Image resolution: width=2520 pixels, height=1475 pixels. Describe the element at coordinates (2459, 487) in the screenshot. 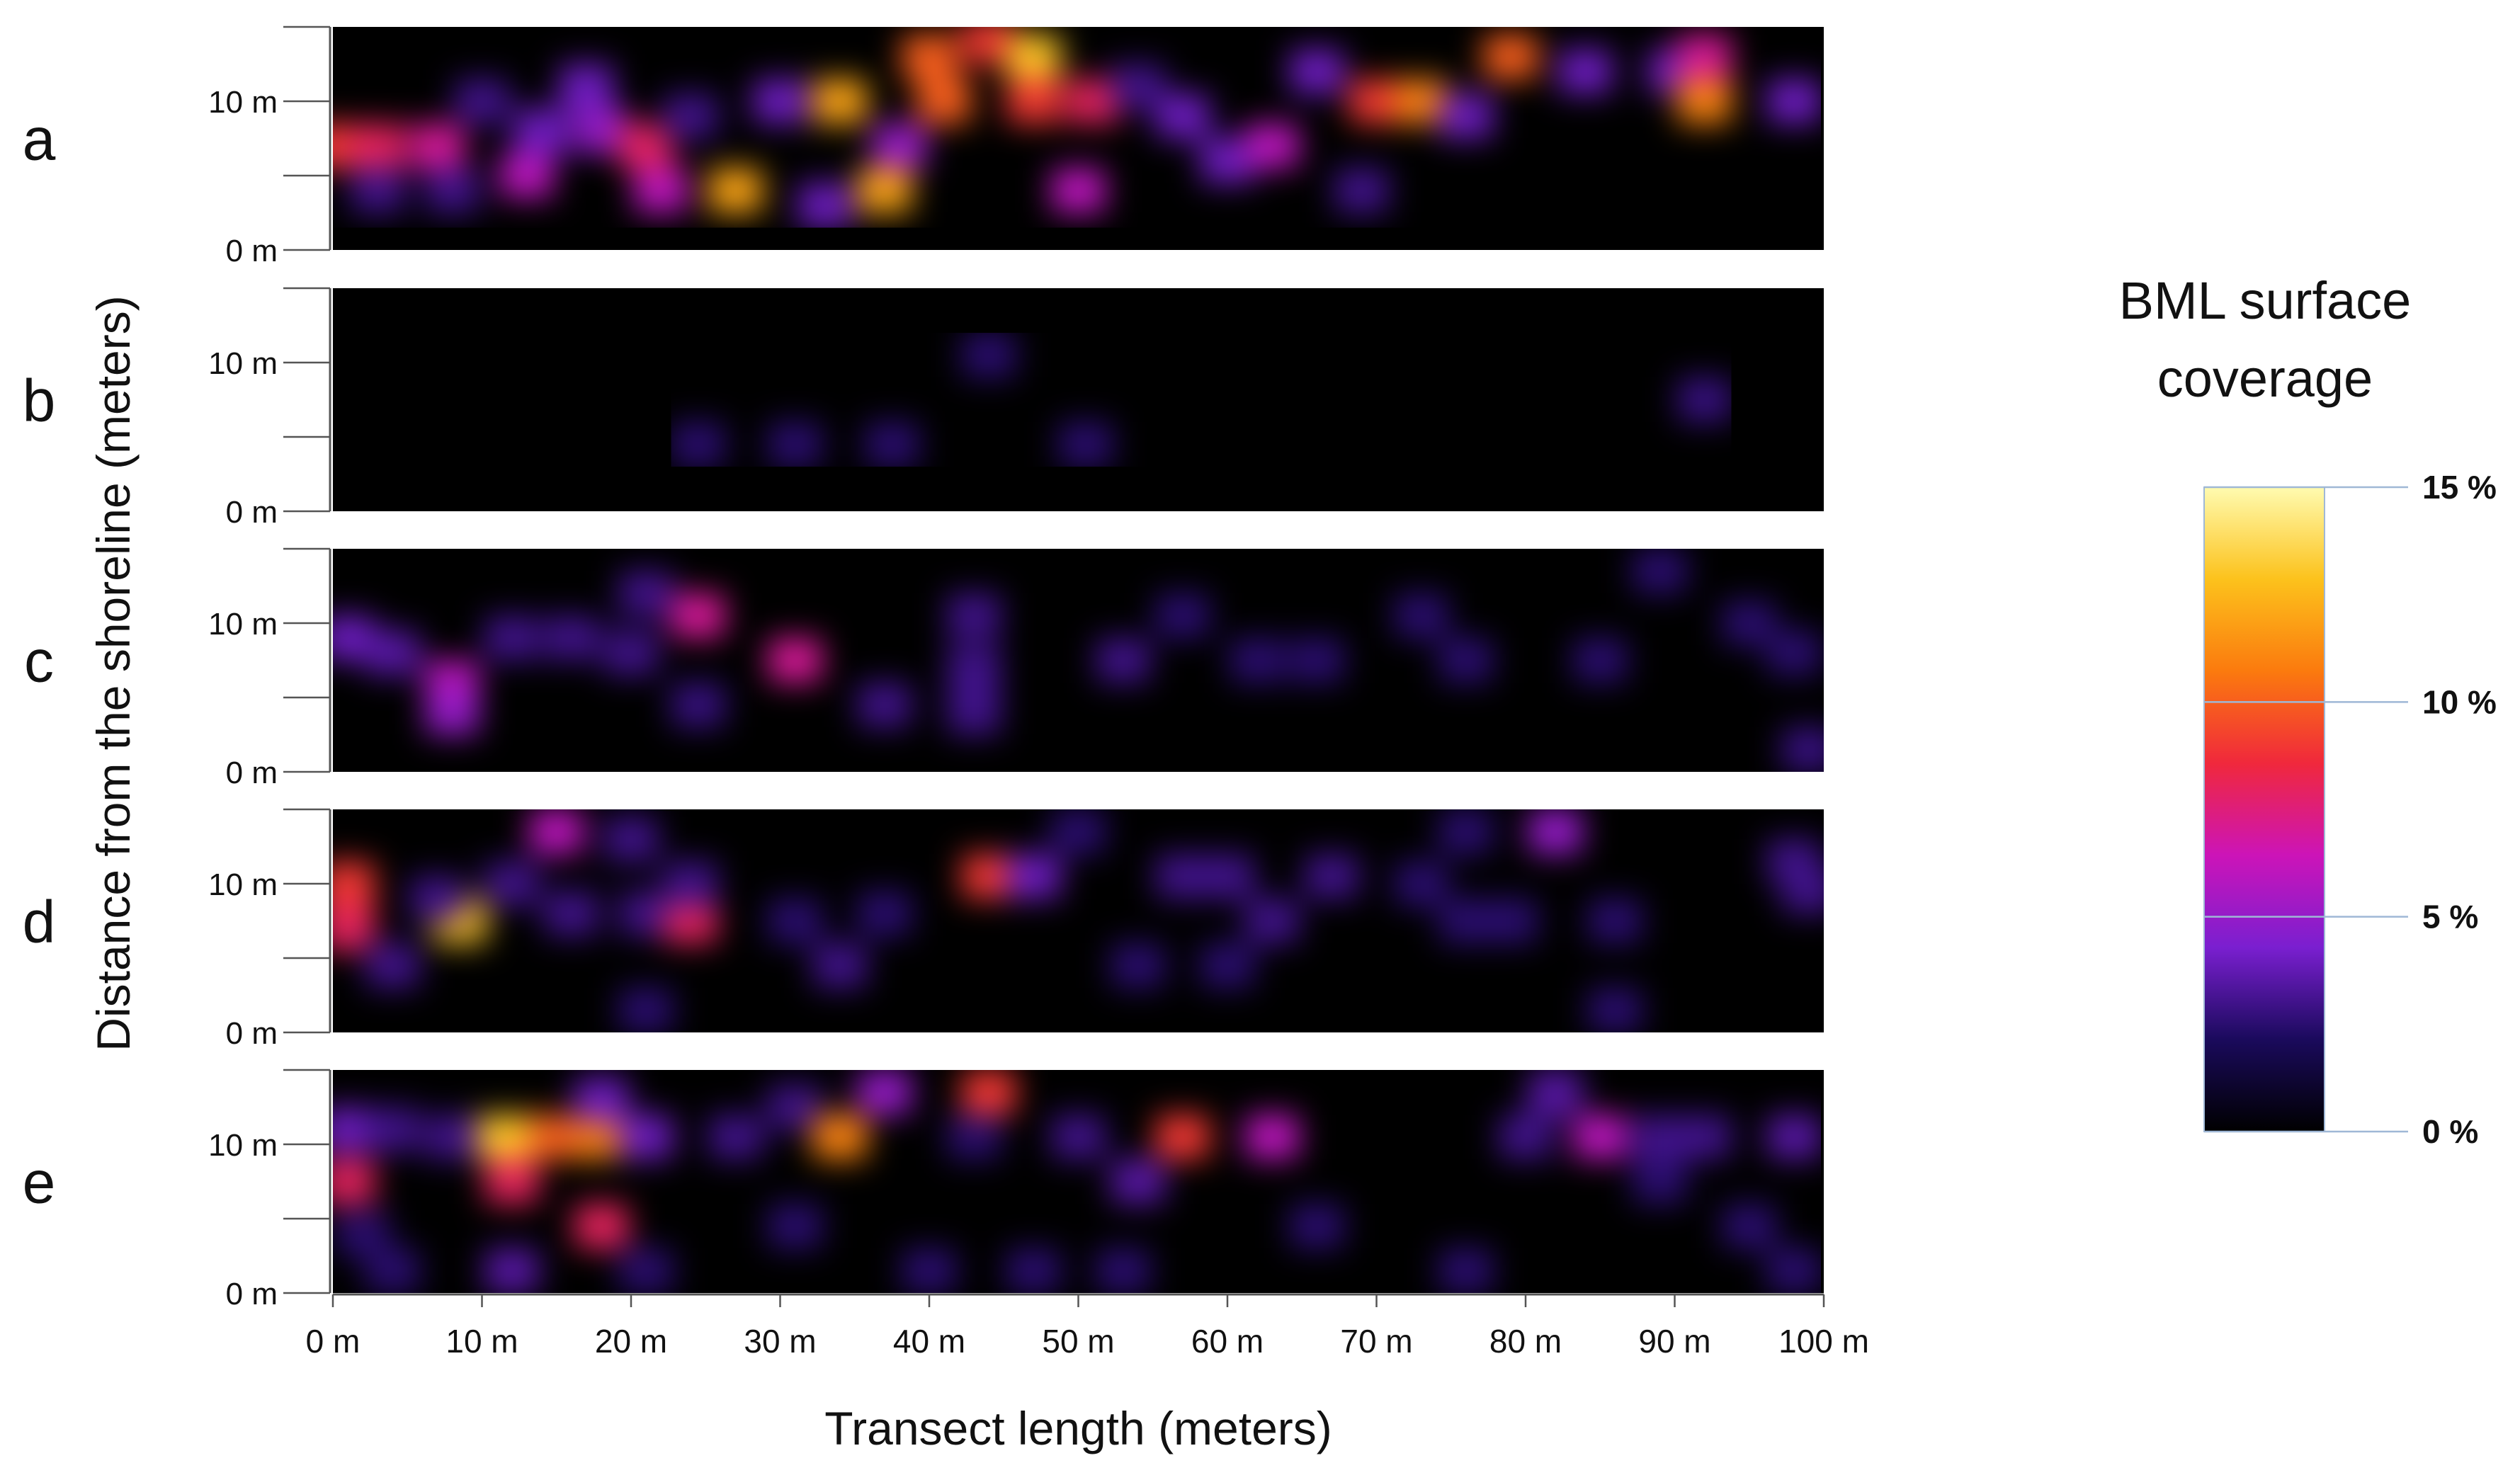

I see `colorbar-tick-label: 15 %` at that location.